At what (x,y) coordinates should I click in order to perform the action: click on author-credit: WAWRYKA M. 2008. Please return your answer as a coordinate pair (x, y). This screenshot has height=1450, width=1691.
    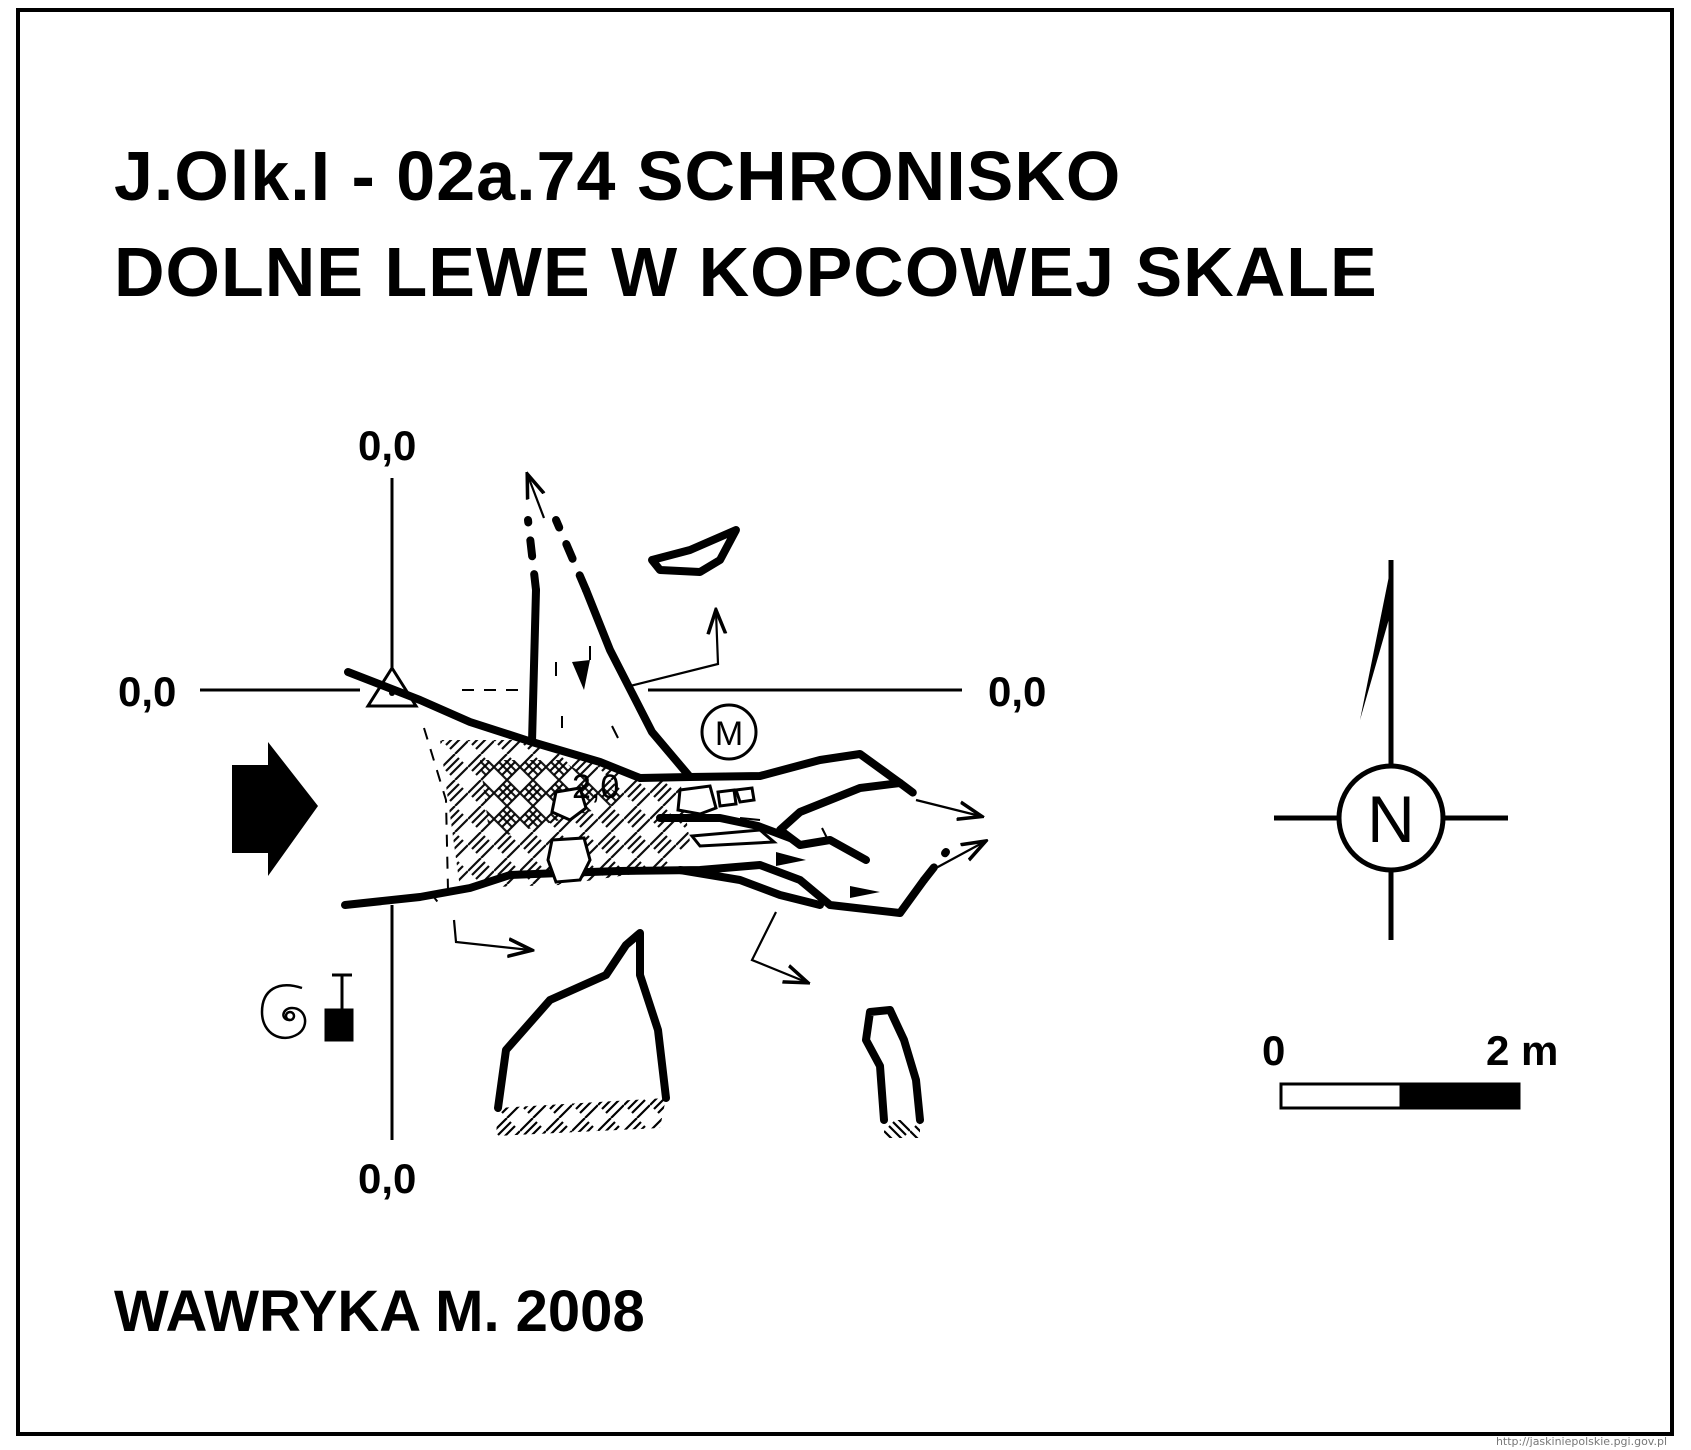
    Looking at the image, I should click on (379, 1311).